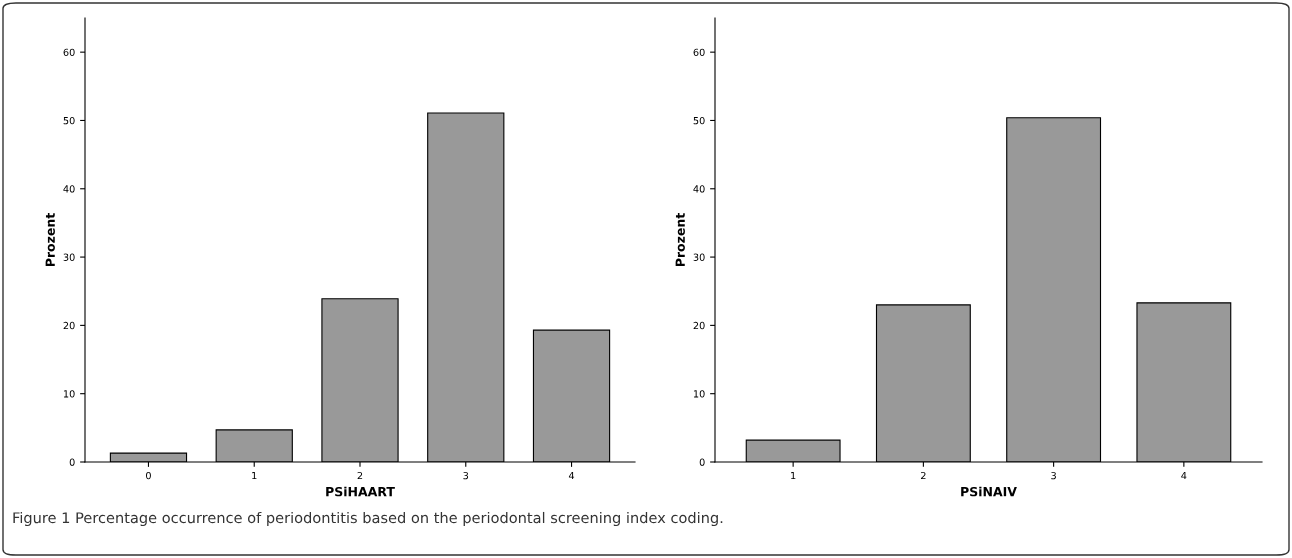 The height and width of the screenshot is (558, 1292). I want to click on x-axis-title: PSiHAART, so click(360, 491).